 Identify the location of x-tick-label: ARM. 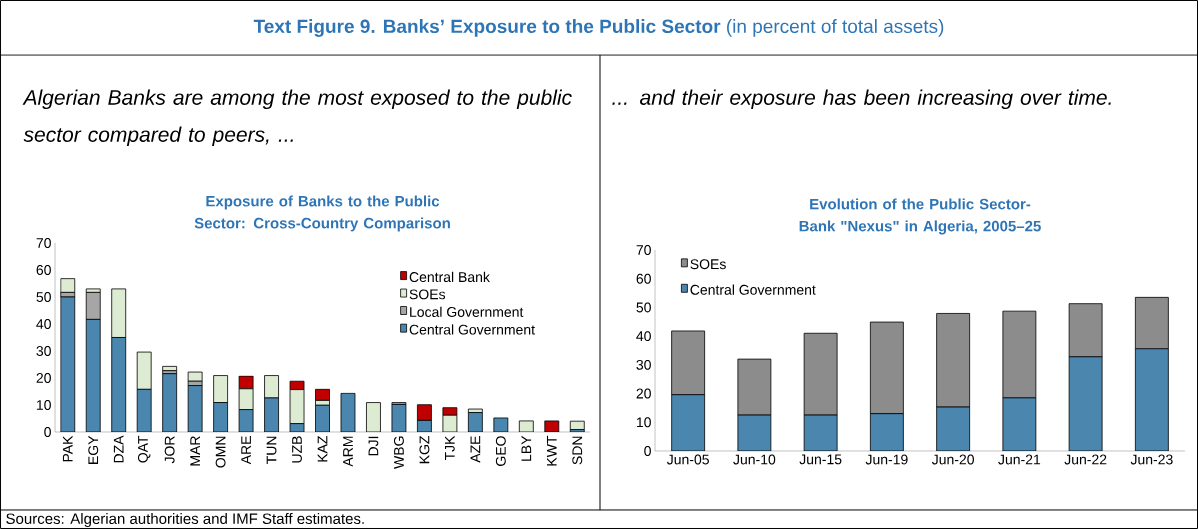
(348, 451).